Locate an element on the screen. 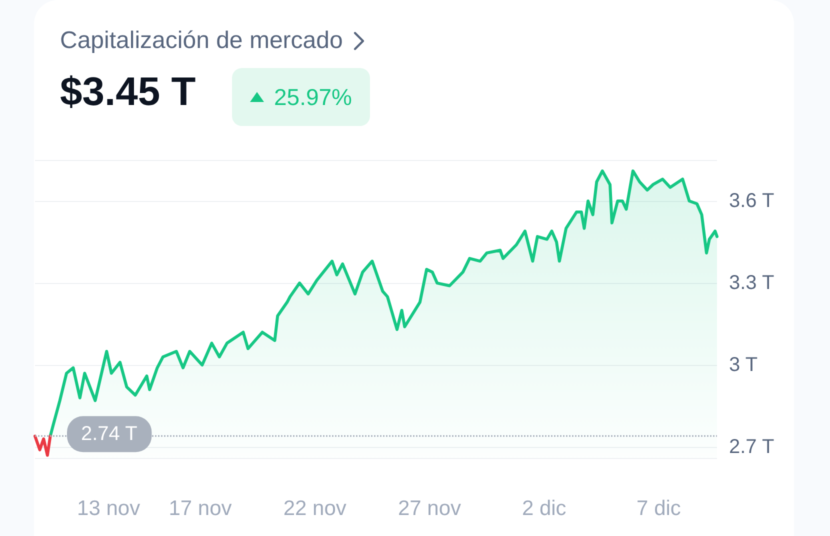 Image resolution: width=830 pixels, height=536 pixels. y-tick-label: 3.3 T is located at coordinates (751, 283).